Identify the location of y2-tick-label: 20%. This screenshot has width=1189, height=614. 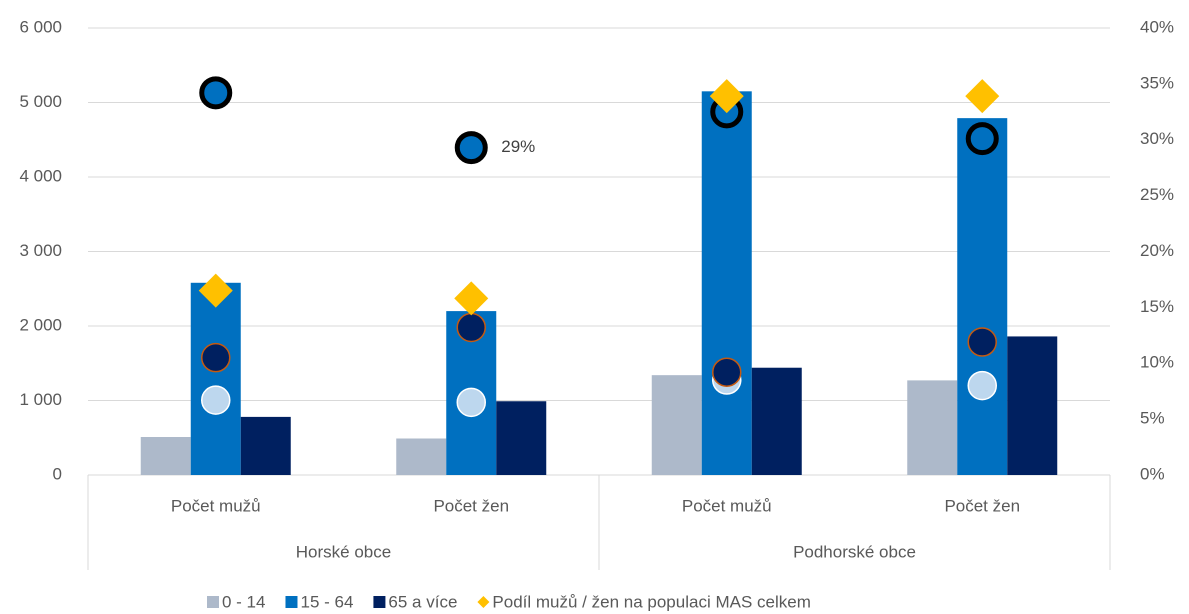
(1157, 250).